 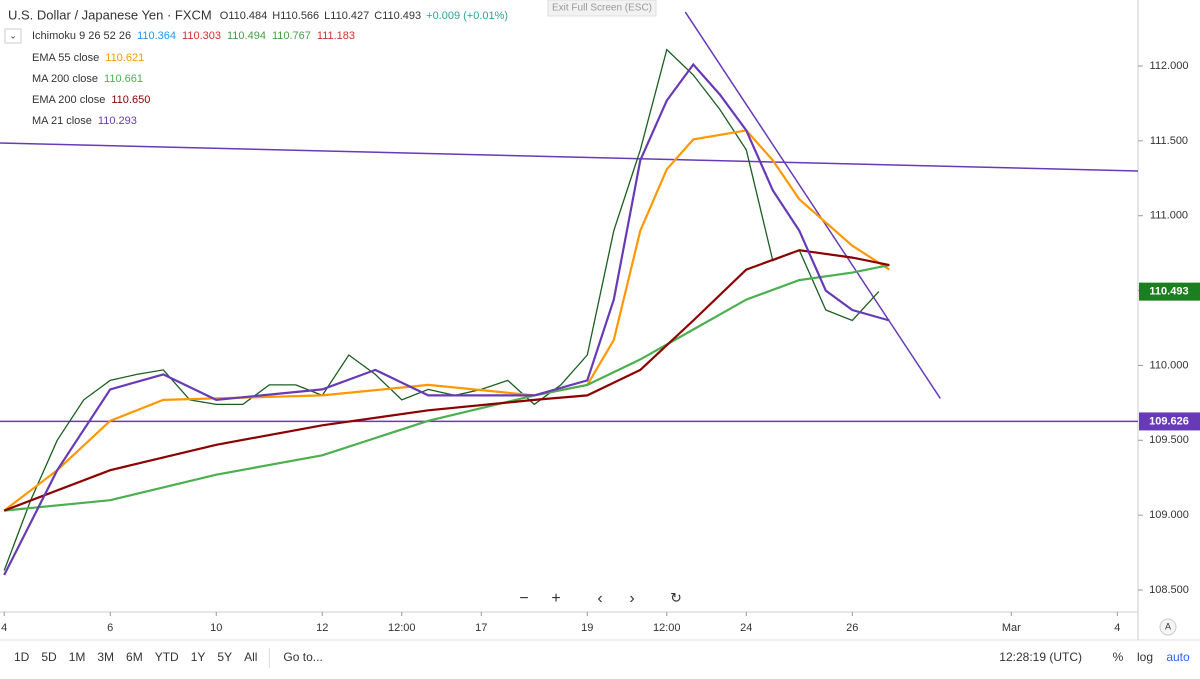 I want to click on last-price-label: 110.493, so click(x=1168, y=292).